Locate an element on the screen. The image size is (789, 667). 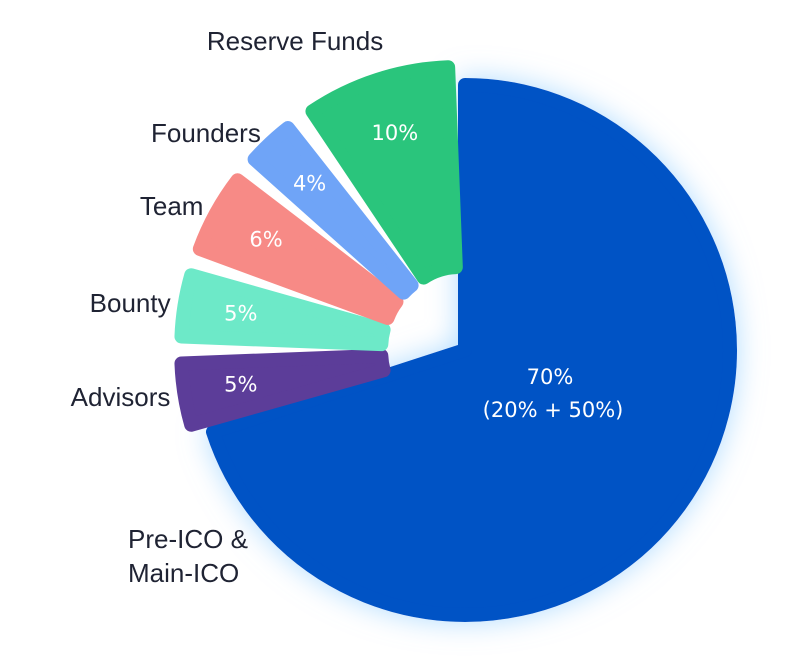
category-label: Pre-ICO & Main-ICO is located at coordinates (188, 556).